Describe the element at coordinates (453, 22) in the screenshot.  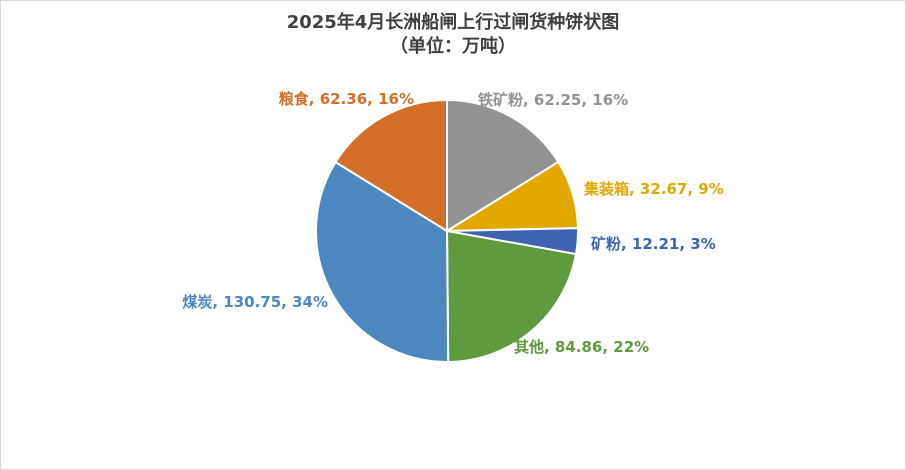
I see `chart-title: 2025年4月长洲船闸上行过闸货种饼状图` at that location.